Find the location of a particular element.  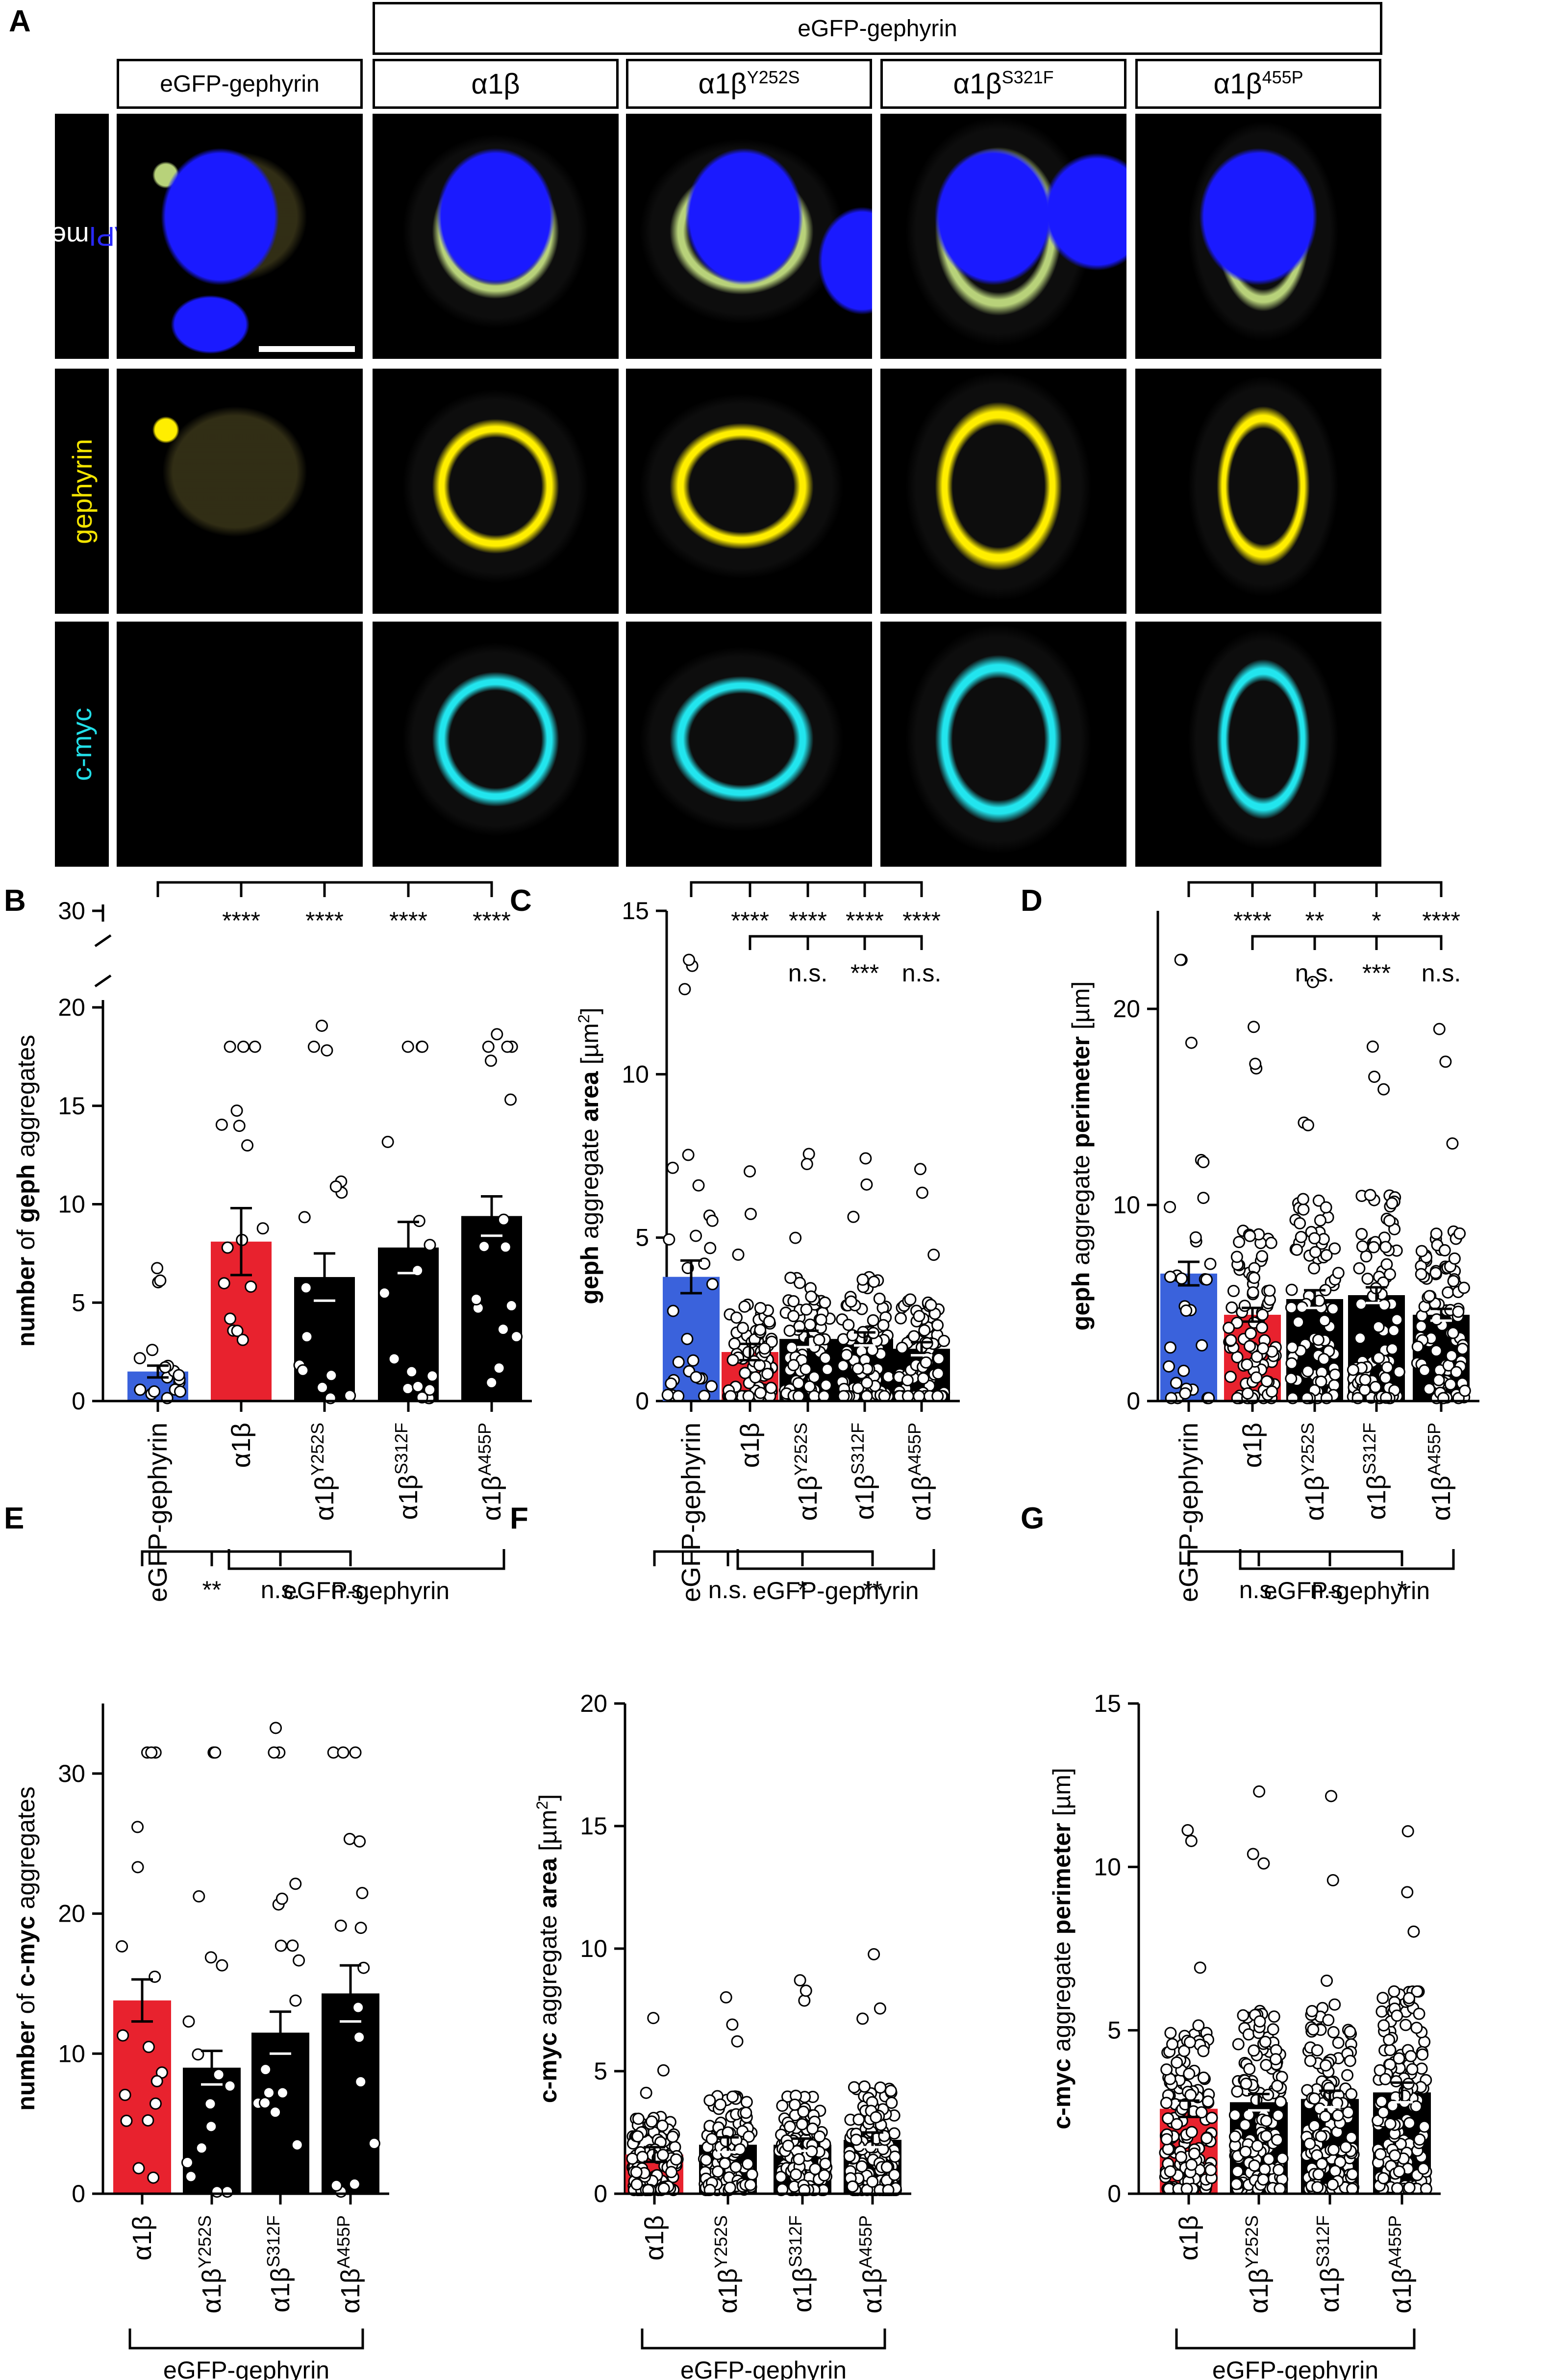

significance-label: * is located at coordinates (1401, 1589).